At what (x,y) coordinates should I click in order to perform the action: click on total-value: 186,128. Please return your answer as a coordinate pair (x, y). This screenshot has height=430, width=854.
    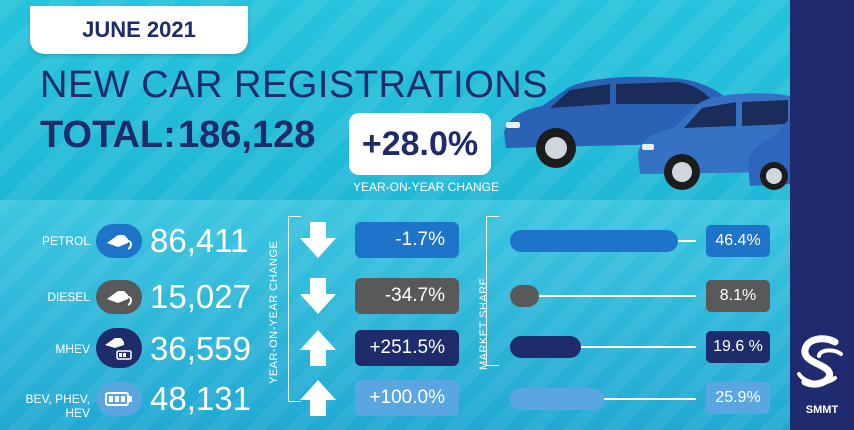
    Looking at the image, I should click on (247, 135).